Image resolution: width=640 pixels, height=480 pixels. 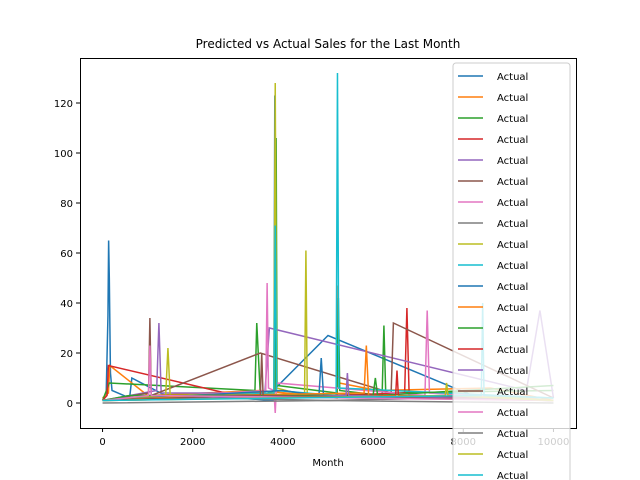 What do you see at coordinates (282, 442) in the screenshot?
I see `x-tick-label: 4000` at bounding box center [282, 442].